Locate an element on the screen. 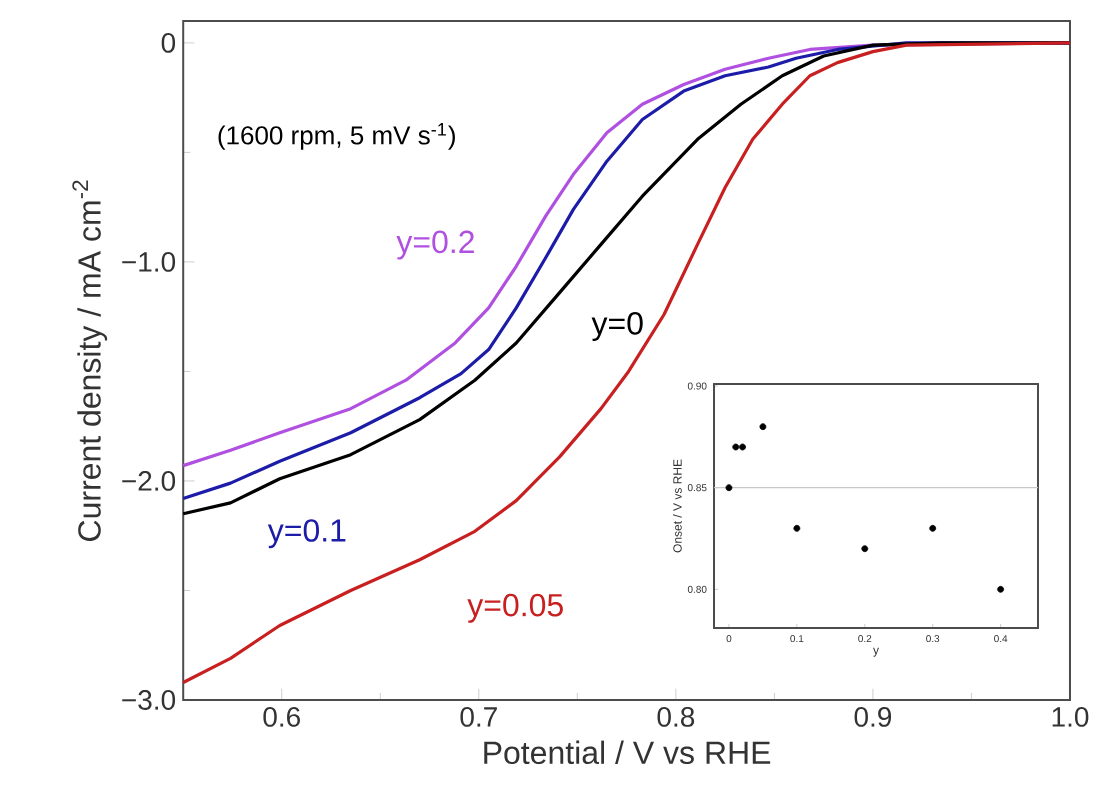  annotation: (1600 rpm, 5 mV s$^{-1}$) is located at coordinates (336, 136).